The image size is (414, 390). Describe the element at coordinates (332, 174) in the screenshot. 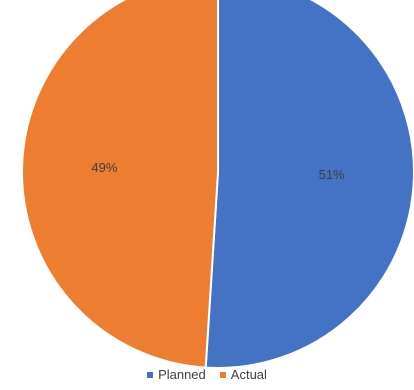

I see `pie-label-planned: 51%` at that location.